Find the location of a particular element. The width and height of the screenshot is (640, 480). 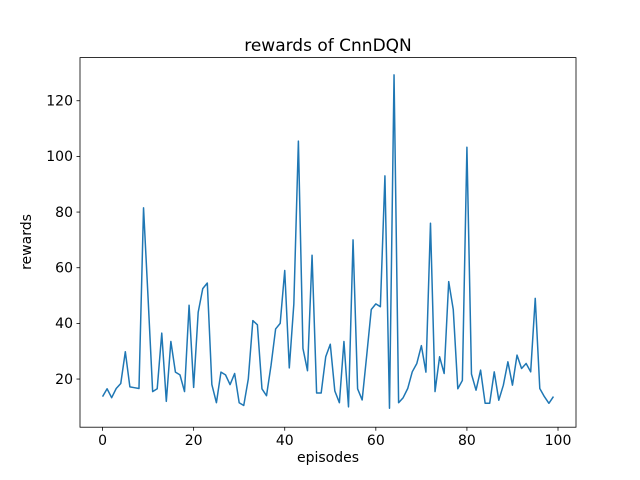

y-tick-label-100: 100 is located at coordinates (59, 157).